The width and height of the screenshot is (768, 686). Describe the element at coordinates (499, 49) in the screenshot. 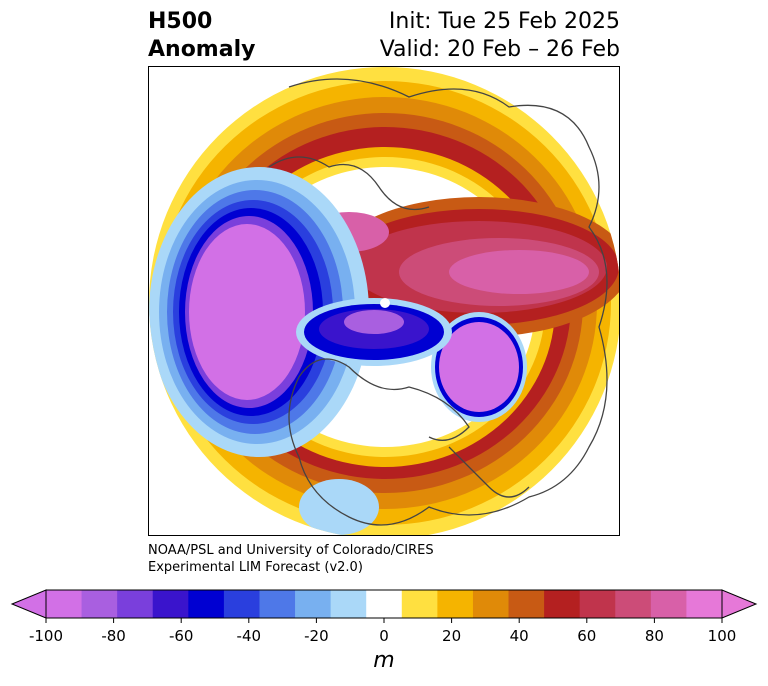

I see `valid-range-label: Valid: 20 Feb – 26 Feb` at that location.